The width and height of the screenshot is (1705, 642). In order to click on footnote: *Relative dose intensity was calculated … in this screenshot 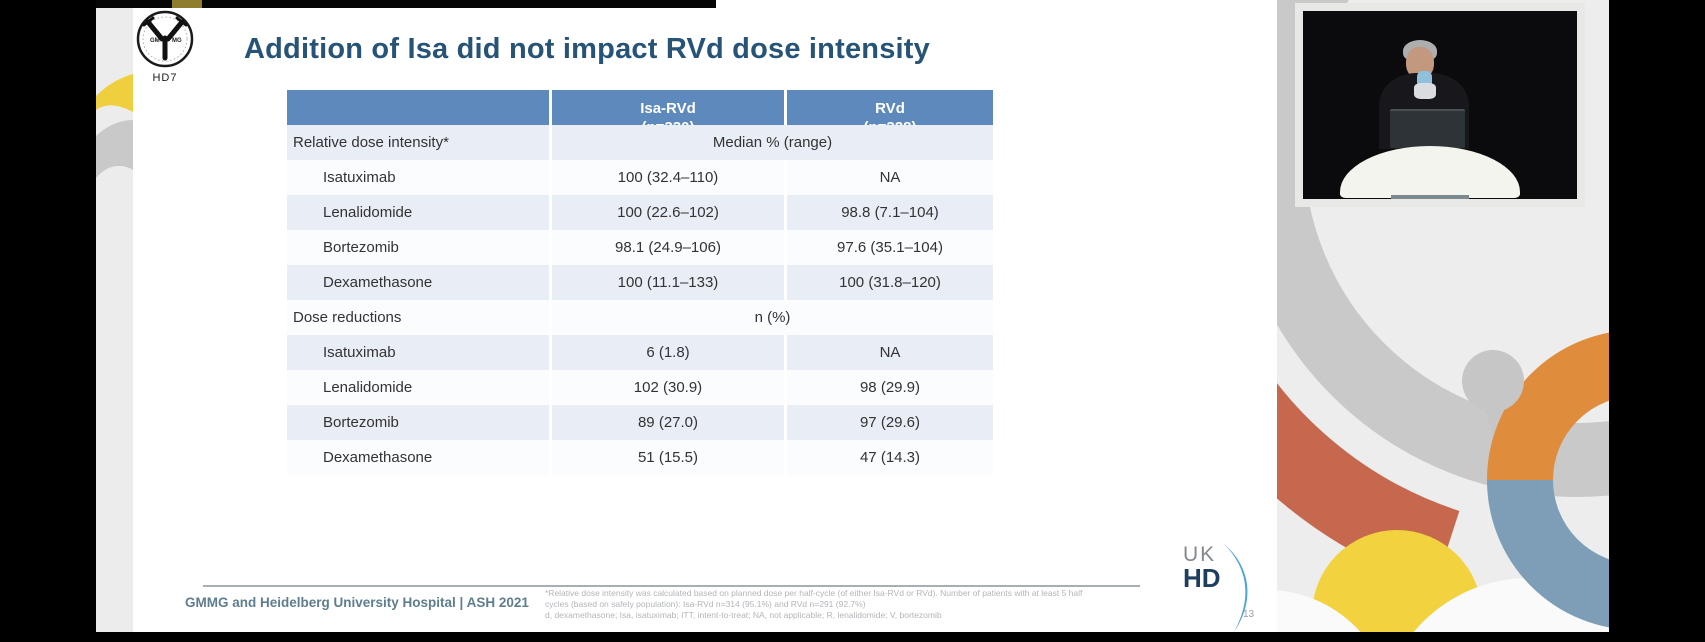, I will do `click(840, 604)`.